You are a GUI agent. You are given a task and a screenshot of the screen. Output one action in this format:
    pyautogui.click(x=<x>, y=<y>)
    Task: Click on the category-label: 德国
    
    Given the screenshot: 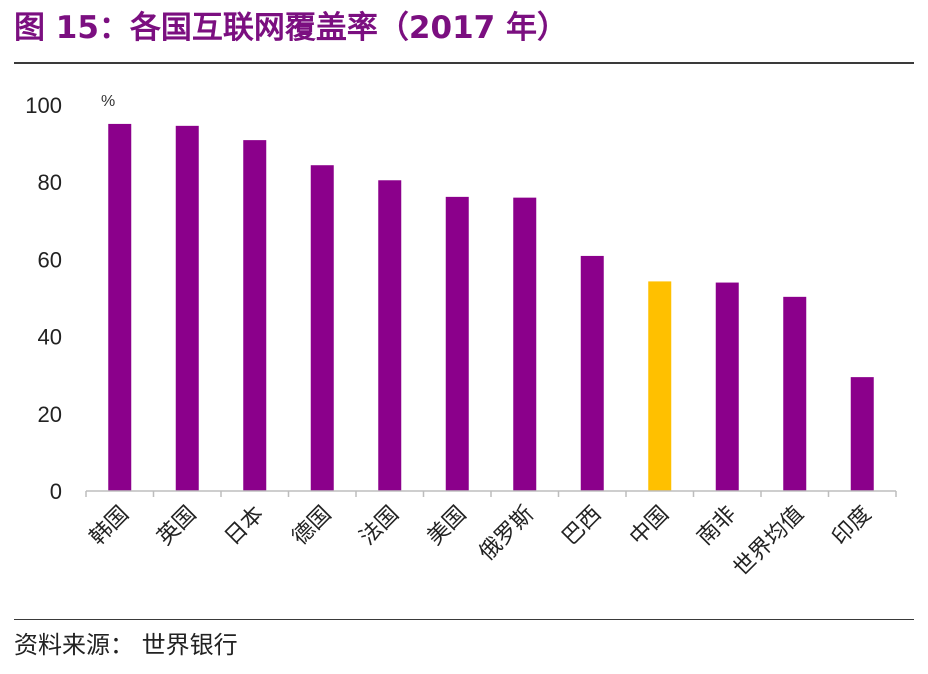 What is the action you would take?
    pyautogui.click(x=312, y=526)
    